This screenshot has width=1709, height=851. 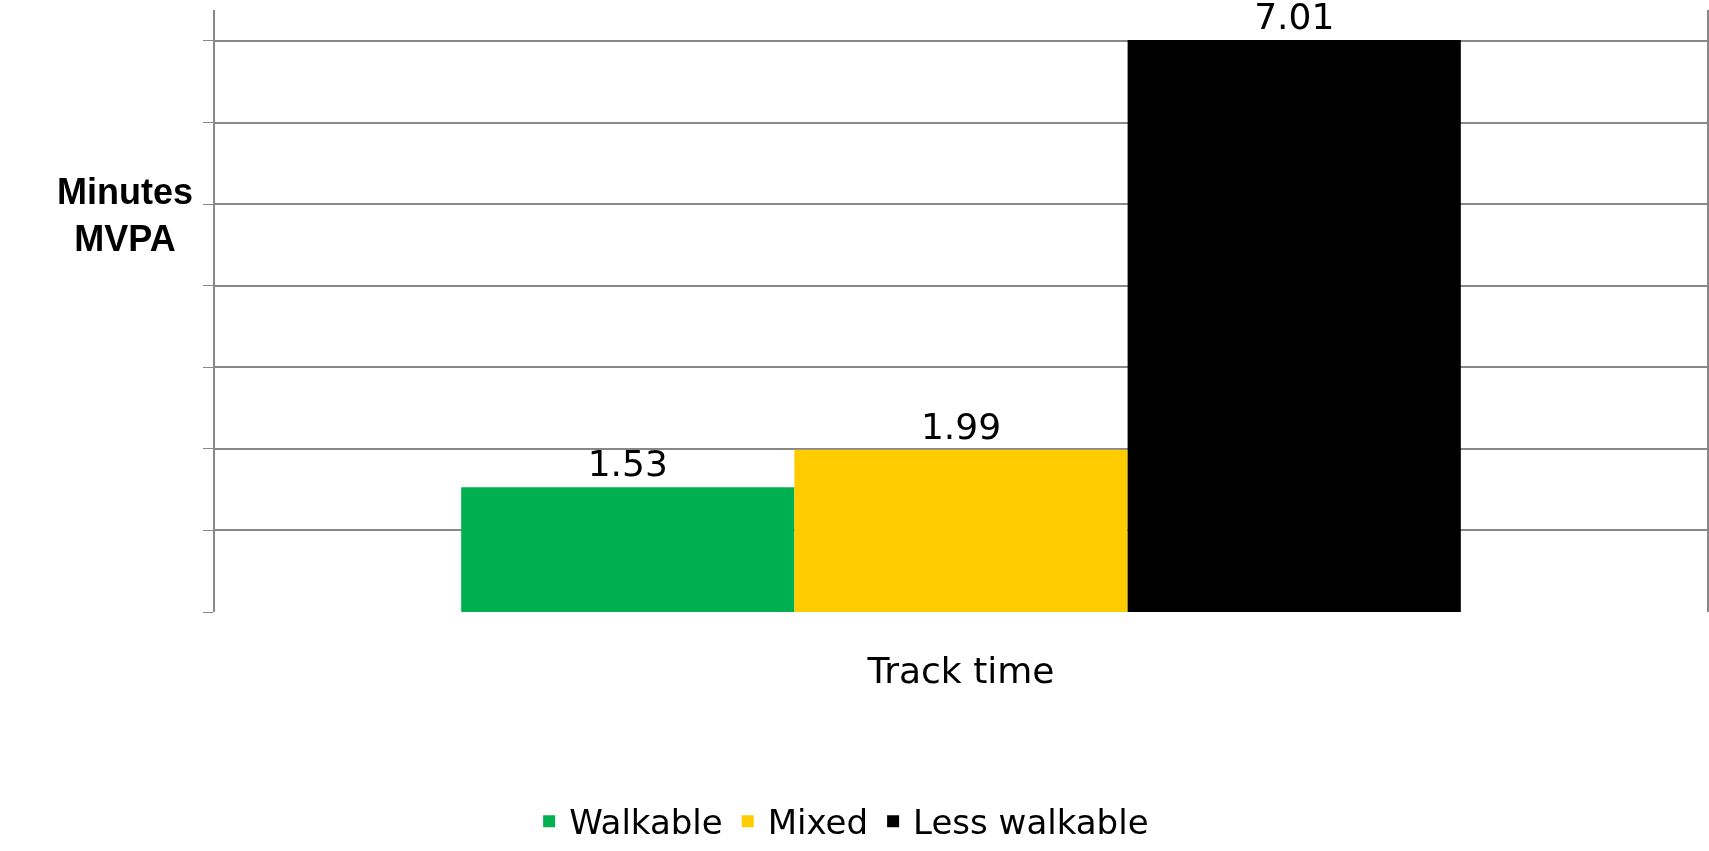 What do you see at coordinates (961, 426) in the screenshot?
I see `data-label: 1.99` at bounding box center [961, 426].